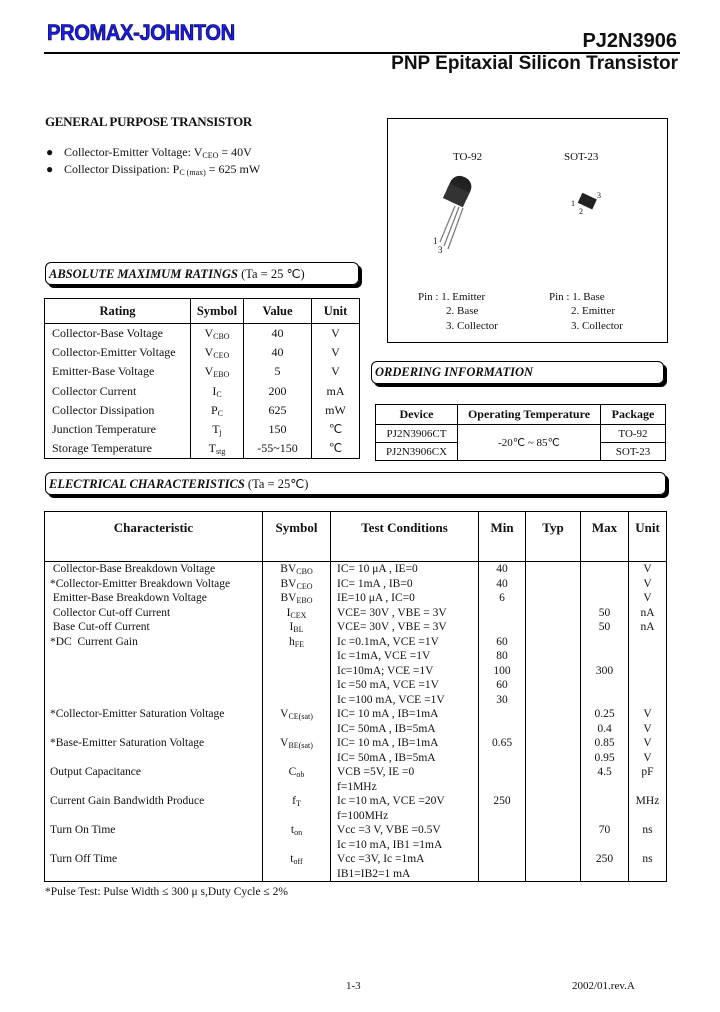 This screenshot has width=720, height=1012. I want to click on section-abs-max: ABSOLUTE MAXIMUM RATINGS (Ta = 25 ℃), so click(202, 273).